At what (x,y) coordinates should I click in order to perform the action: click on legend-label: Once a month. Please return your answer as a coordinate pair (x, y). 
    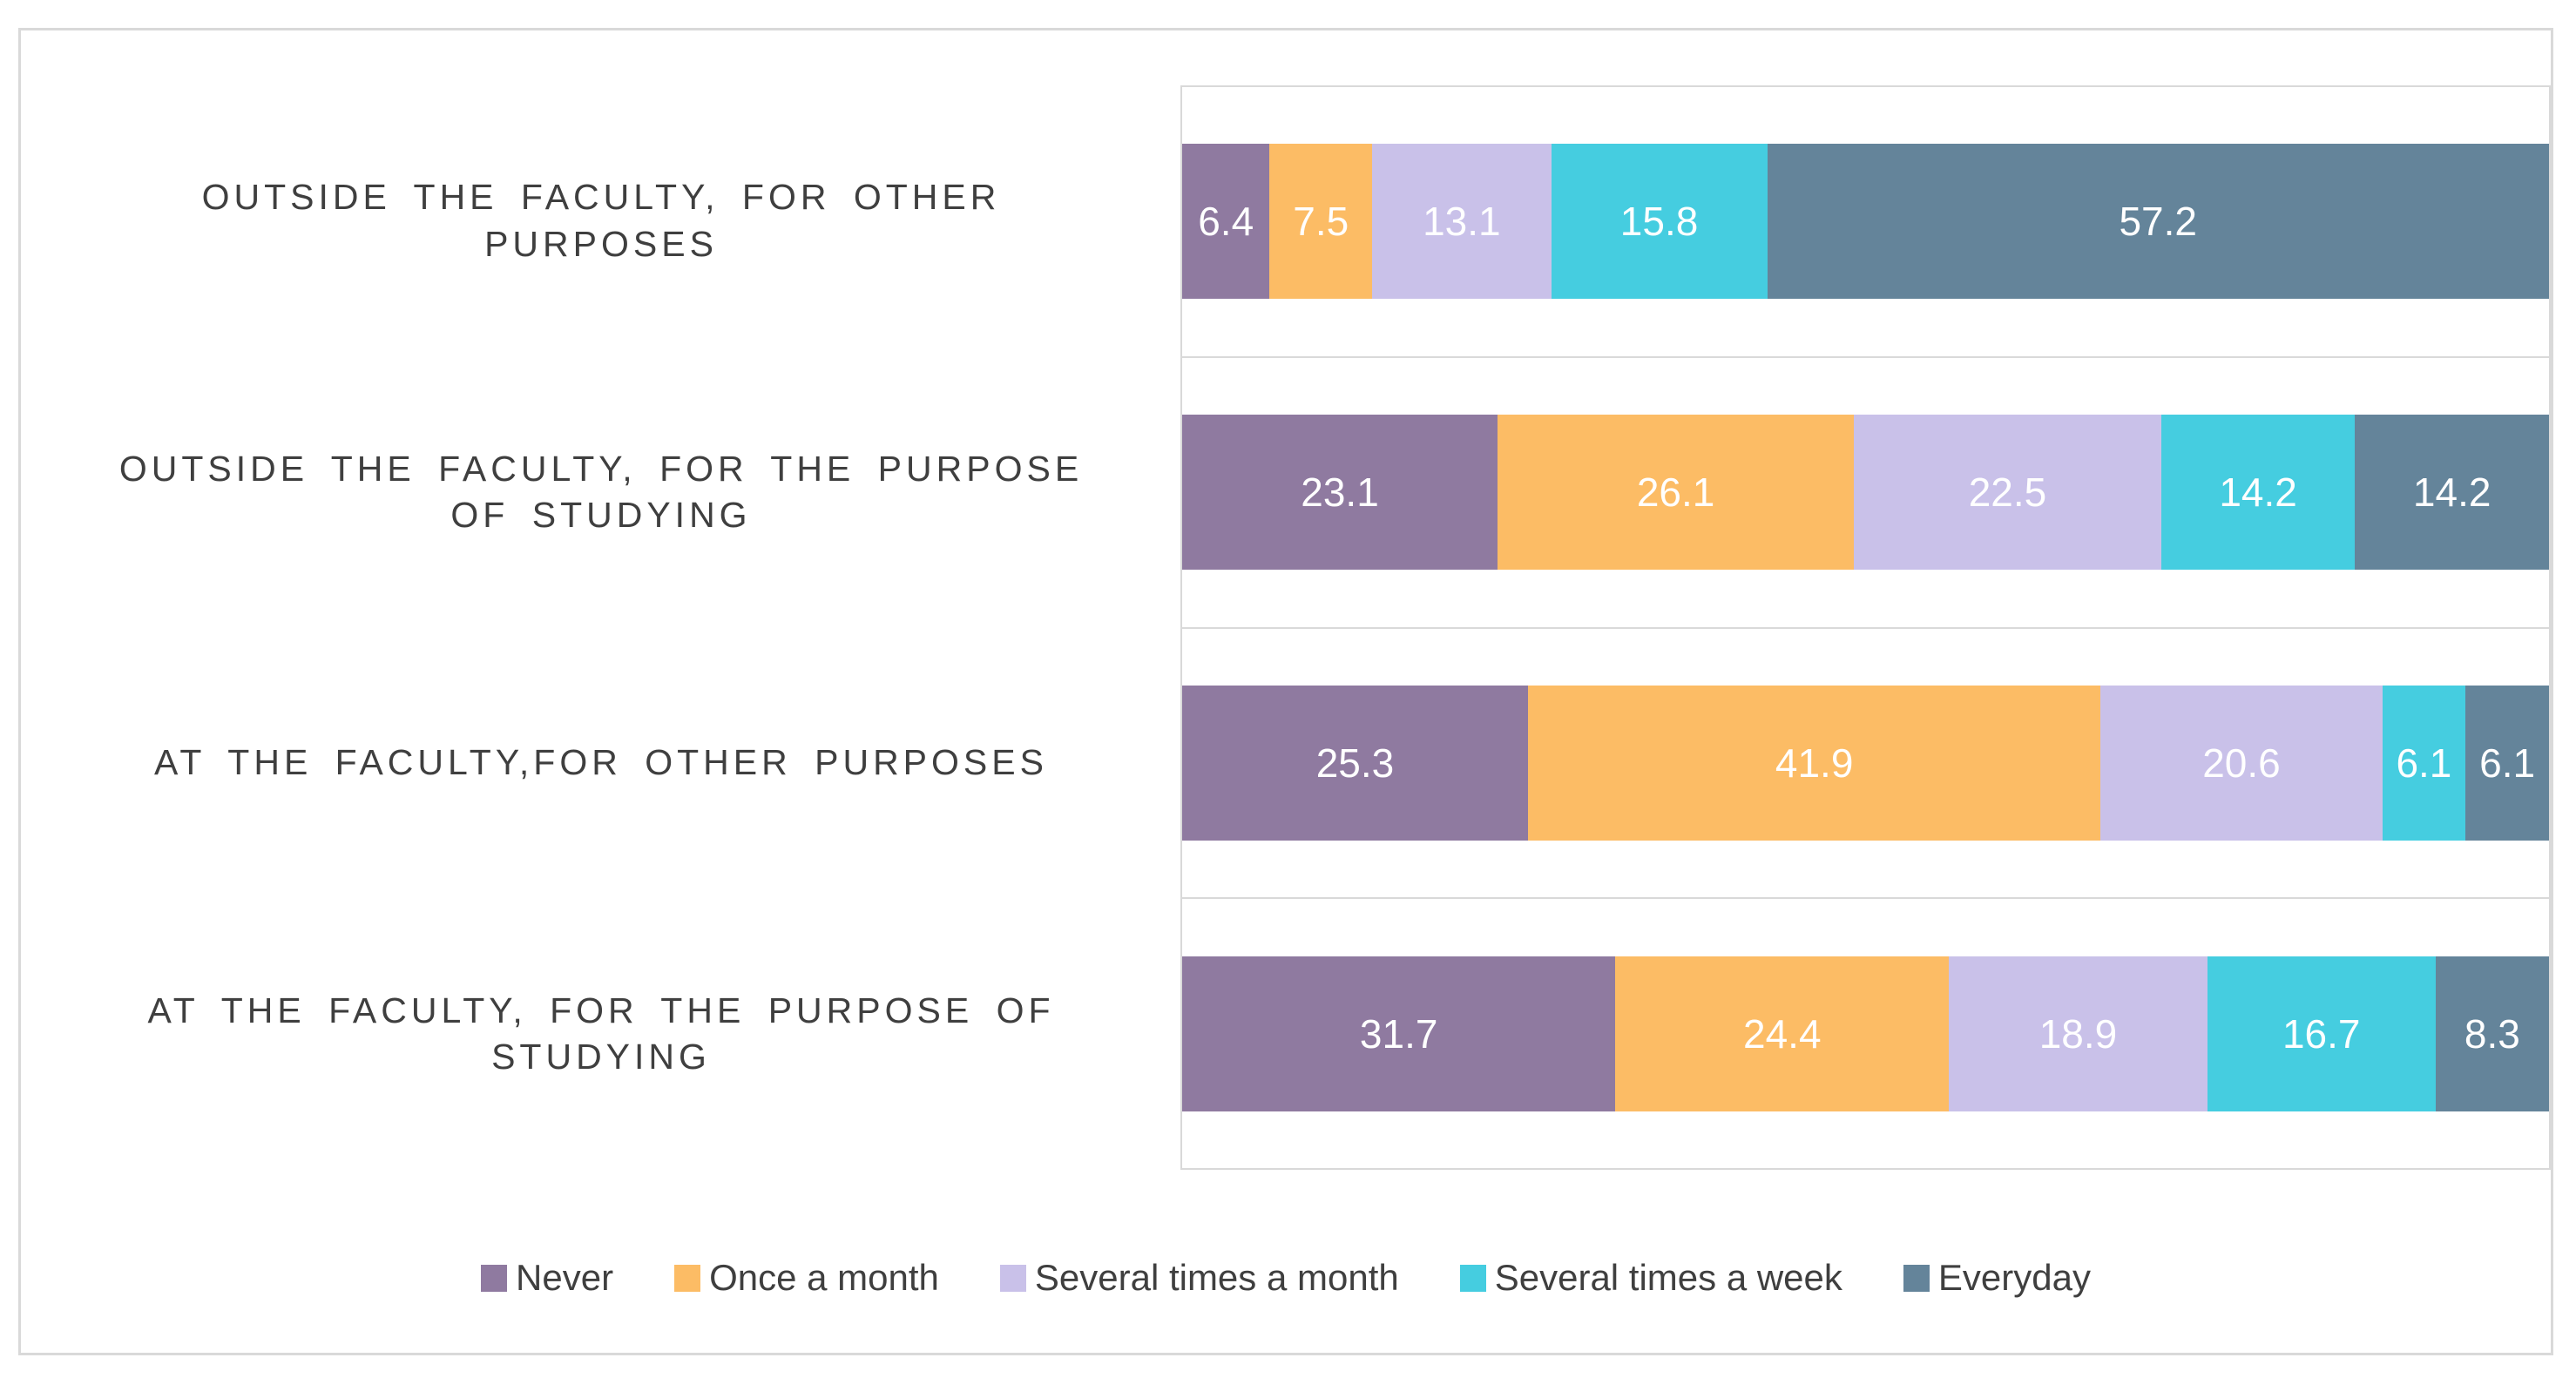
    Looking at the image, I should click on (824, 1277).